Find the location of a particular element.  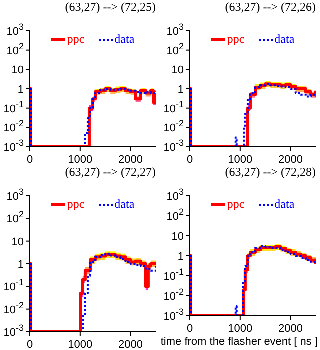

chart-title: (63,27) --> (72,25) is located at coordinates (110, 7).